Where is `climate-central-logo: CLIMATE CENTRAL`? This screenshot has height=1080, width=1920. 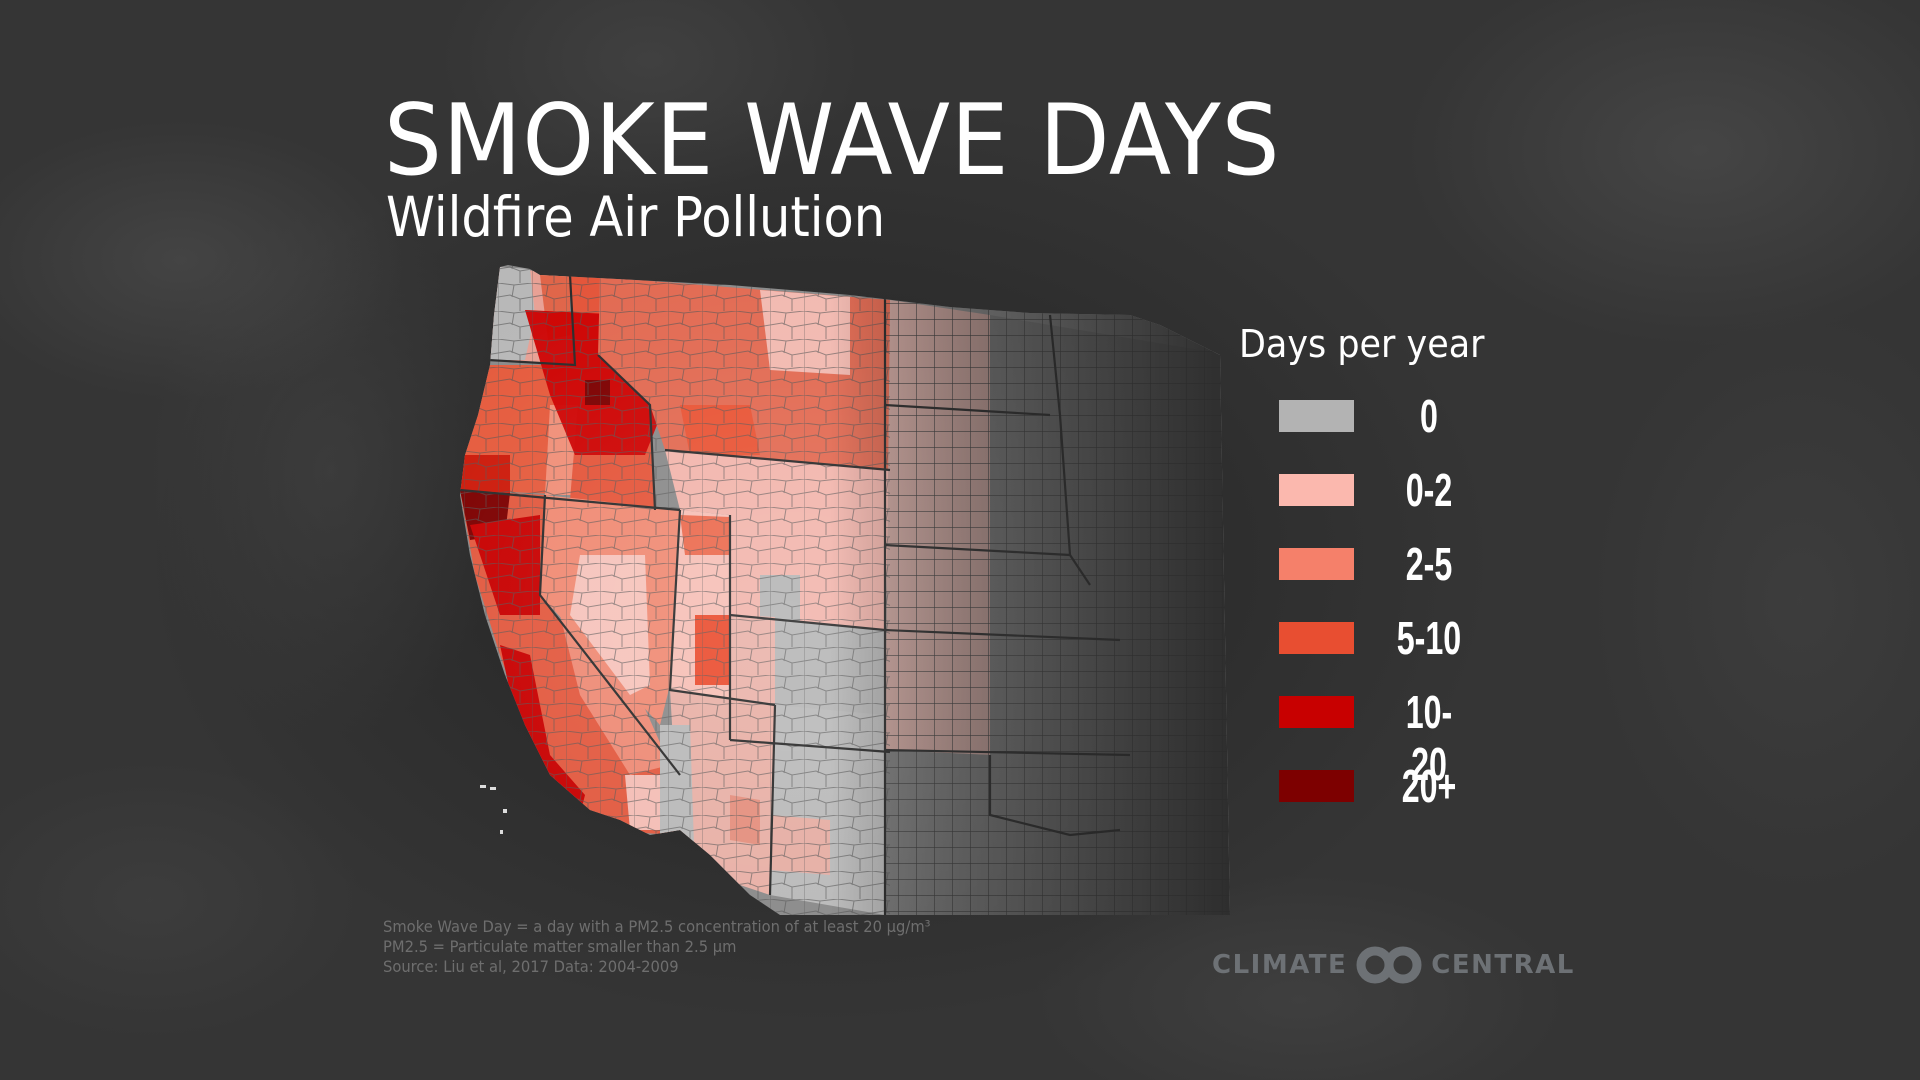
climate-central-logo: CLIMATE CENTRAL is located at coordinates (1393, 965).